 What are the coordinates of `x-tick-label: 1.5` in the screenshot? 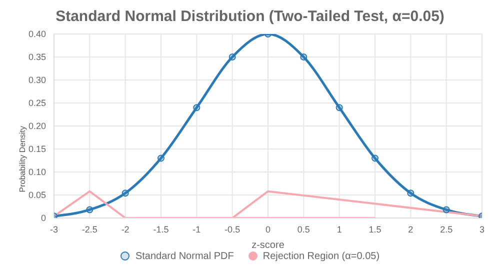 It's located at (375, 229).